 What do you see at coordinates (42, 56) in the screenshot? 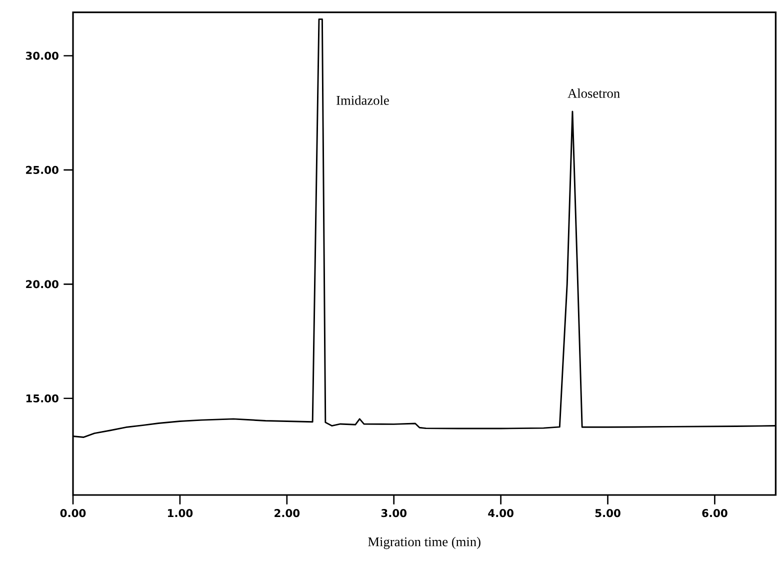
I see `y-tick-label: 30.00` at bounding box center [42, 56].